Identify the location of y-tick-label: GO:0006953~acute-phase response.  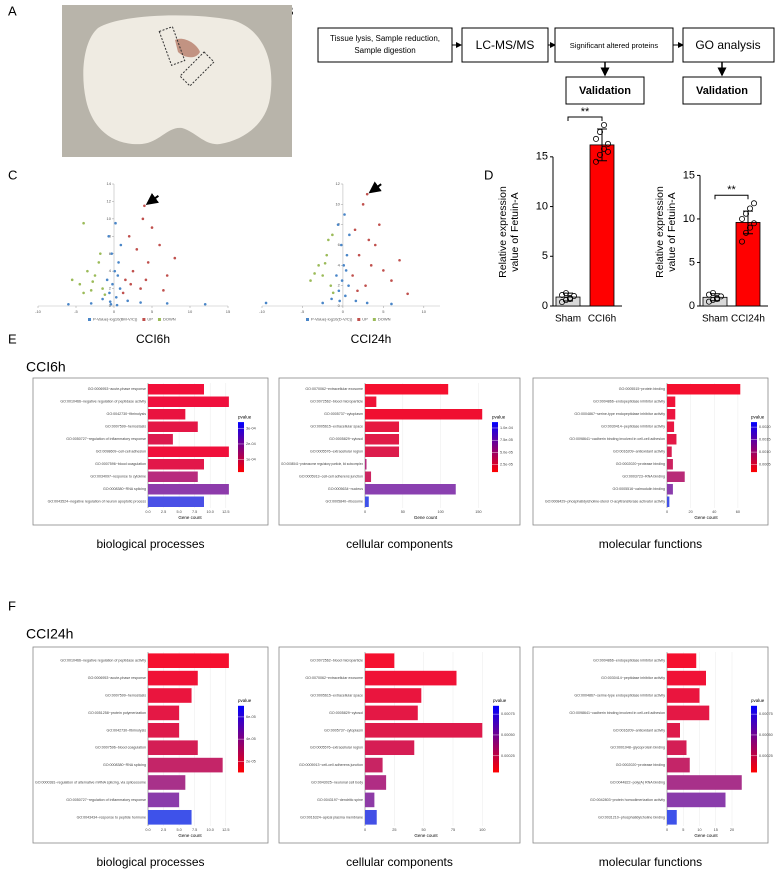
(117, 389).